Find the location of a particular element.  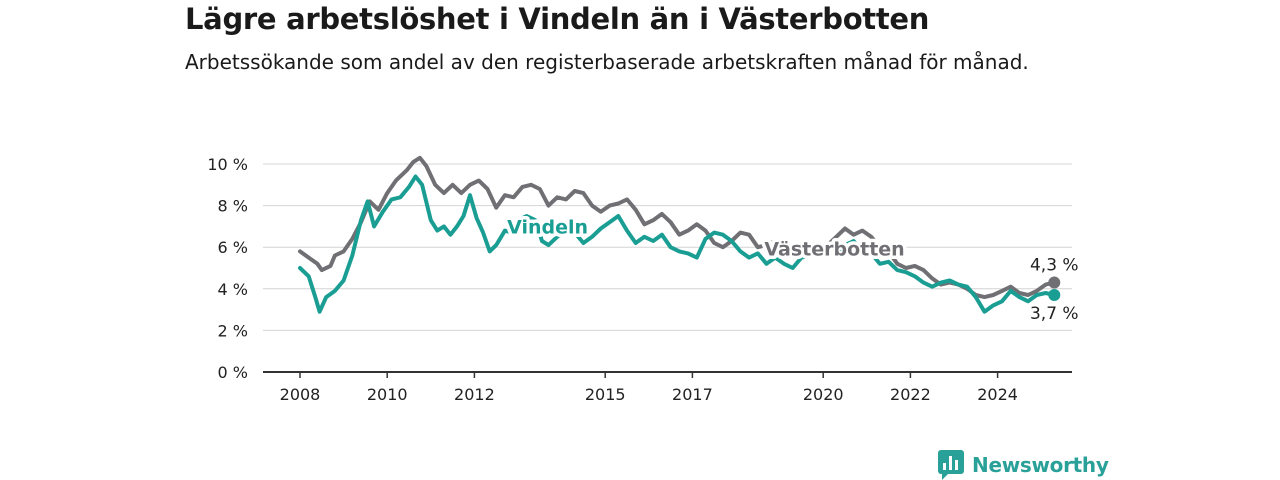

bar-chart-logo-icon is located at coordinates (951, 465).